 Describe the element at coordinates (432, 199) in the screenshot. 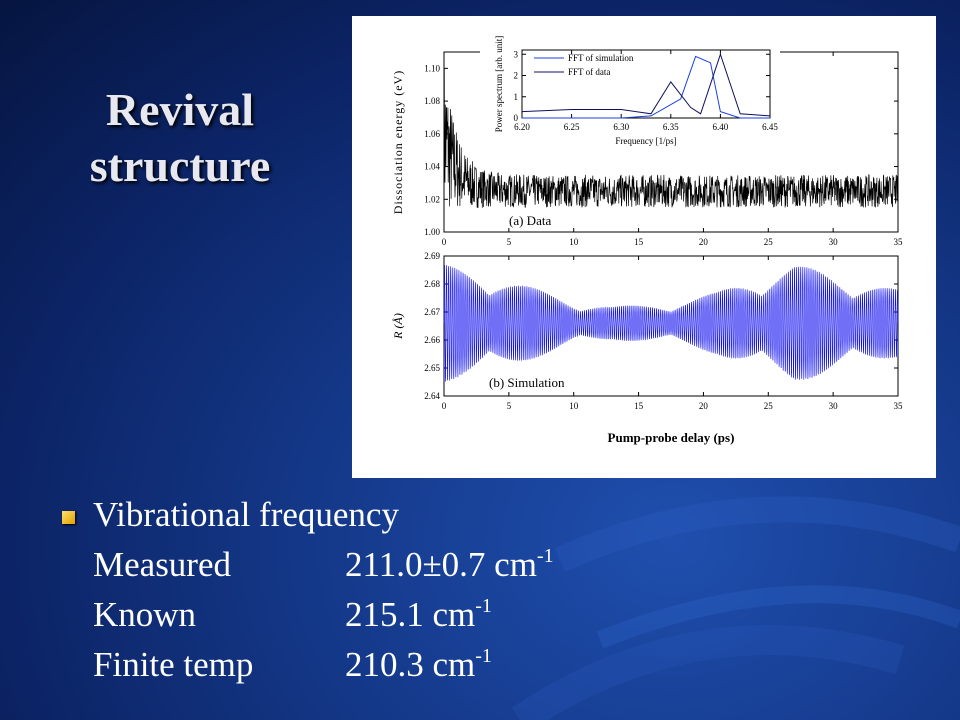

I see `y-tick-label: 1.02` at that location.